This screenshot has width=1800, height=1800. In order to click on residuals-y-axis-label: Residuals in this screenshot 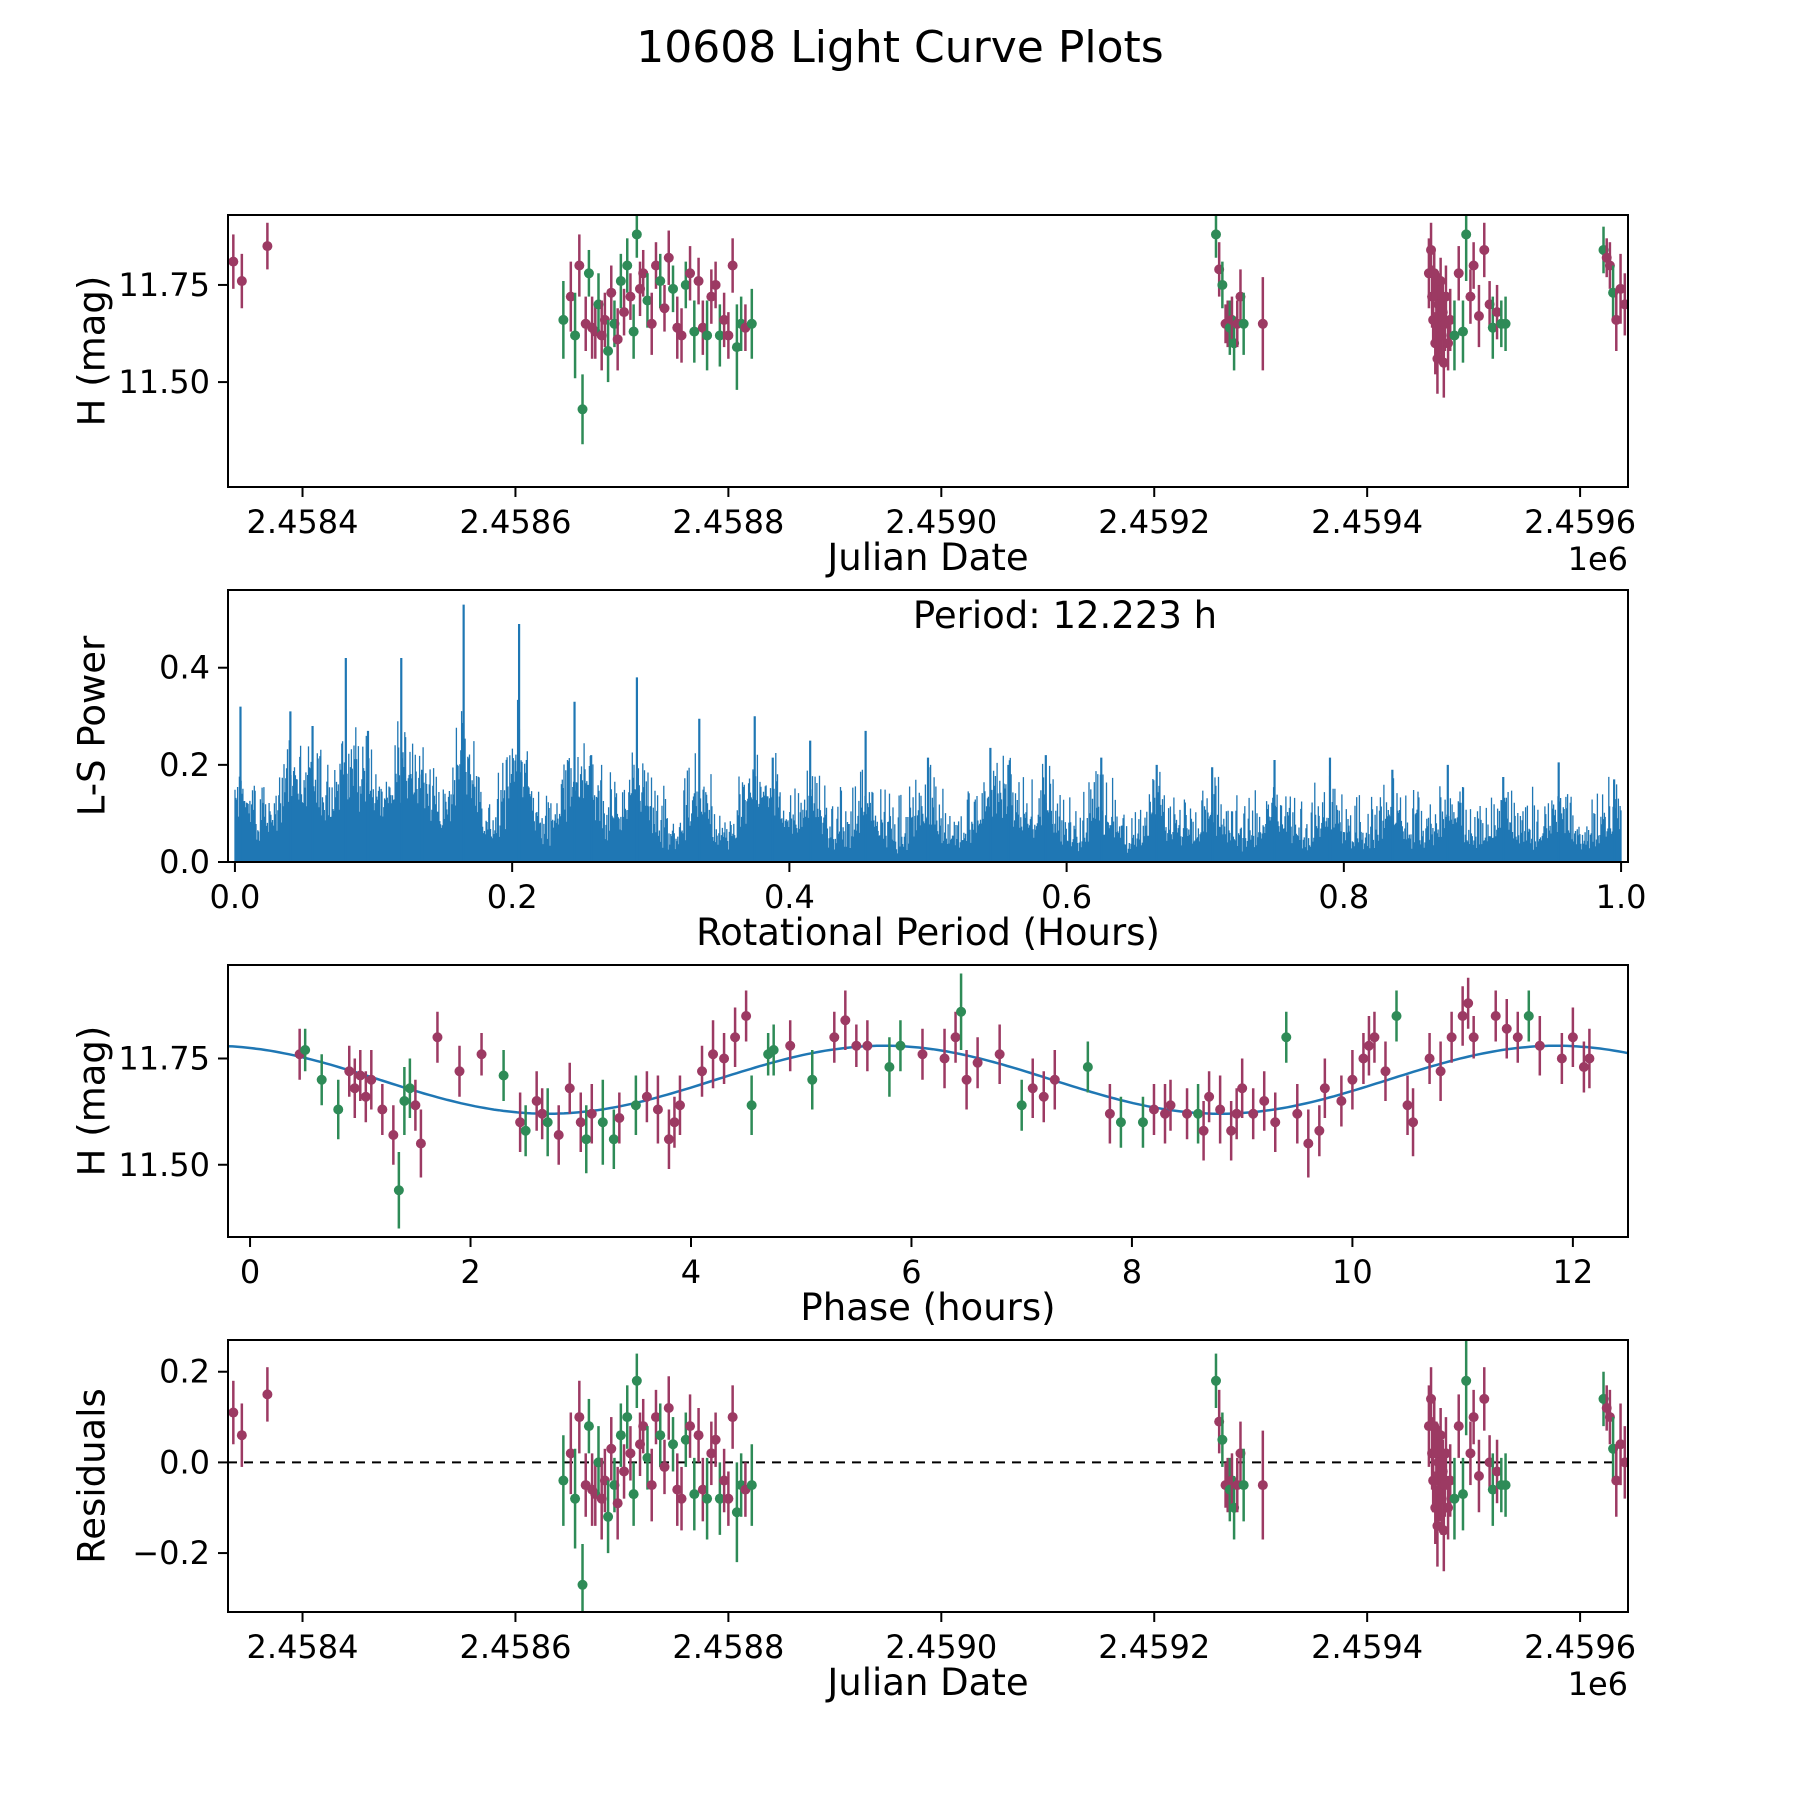, I will do `click(92, 1476)`.